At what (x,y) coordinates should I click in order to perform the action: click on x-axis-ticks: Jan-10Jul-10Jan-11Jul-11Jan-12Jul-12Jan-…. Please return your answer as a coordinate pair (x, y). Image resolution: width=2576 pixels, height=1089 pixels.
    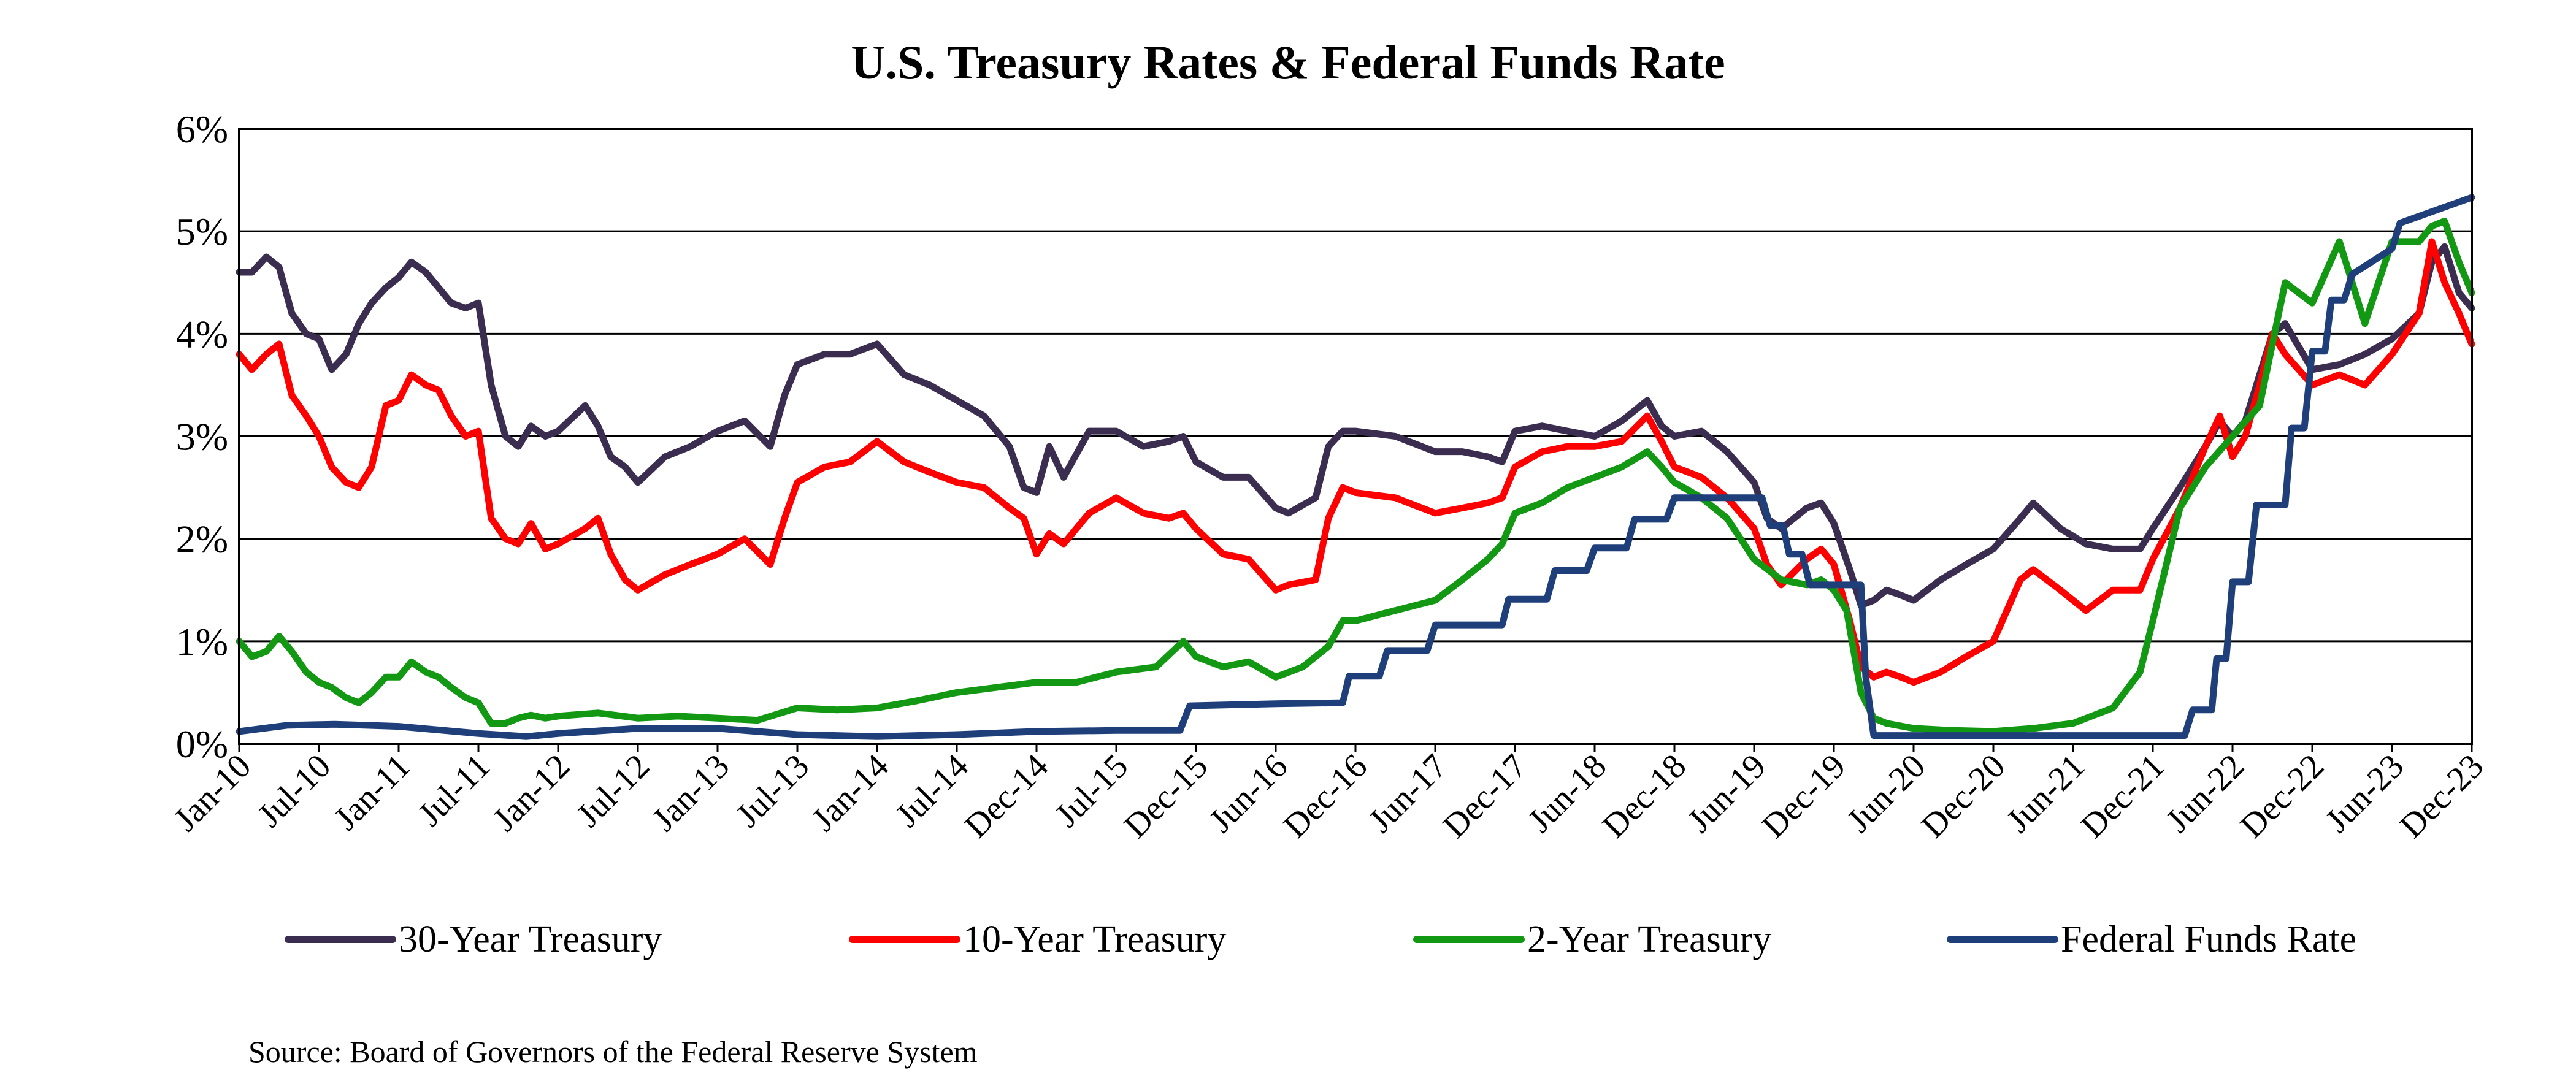
    Looking at the image, I should click on (1329, 795).